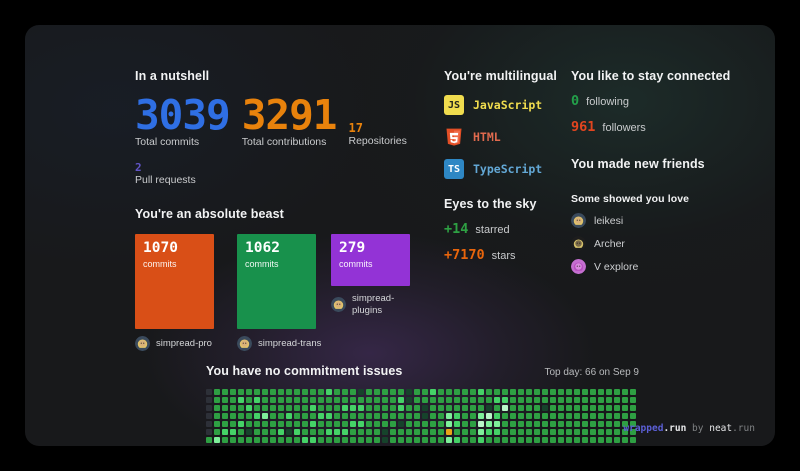  I want to click on footer-credit: wrapped.run by neat.run, so click(689, 428).